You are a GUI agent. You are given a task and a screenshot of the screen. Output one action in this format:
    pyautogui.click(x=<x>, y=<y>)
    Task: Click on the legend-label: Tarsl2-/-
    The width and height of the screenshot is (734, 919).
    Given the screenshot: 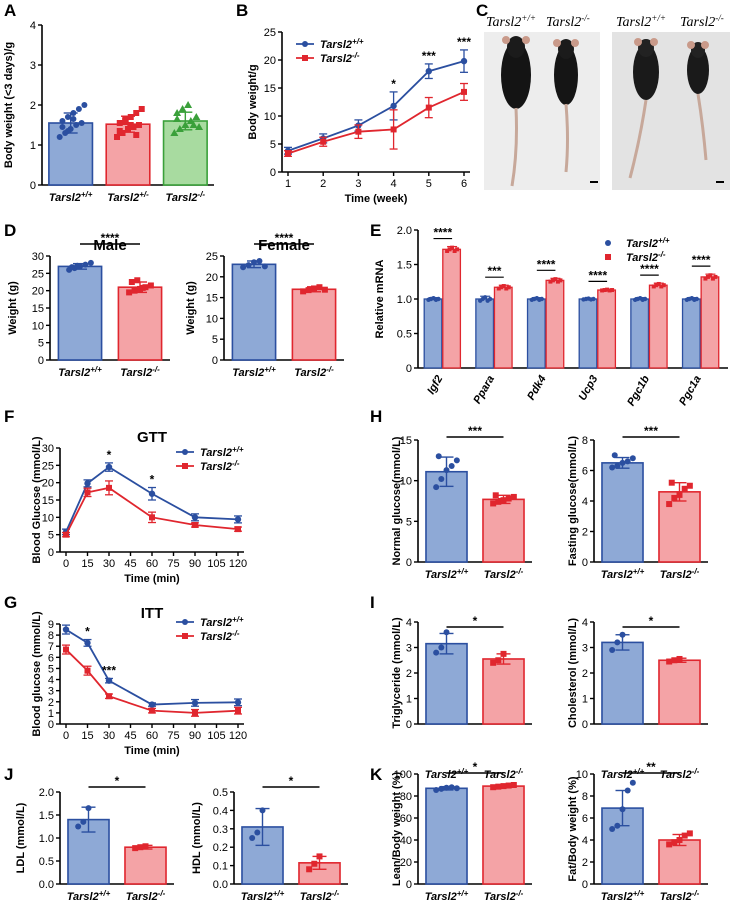 What is the action you would take?
    pyautogui.click(x=220, y=466)
    